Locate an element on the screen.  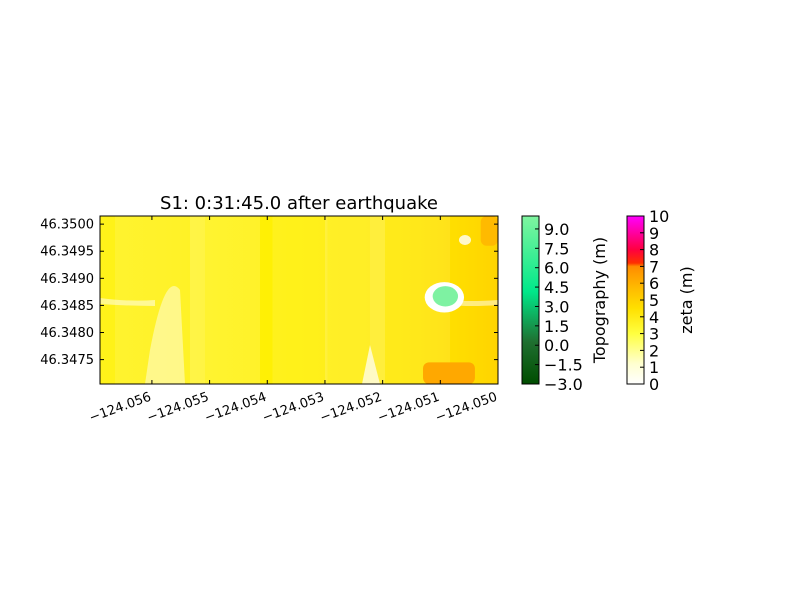
y-tick-label: 46.3490 is located at coordinates (67, 279).